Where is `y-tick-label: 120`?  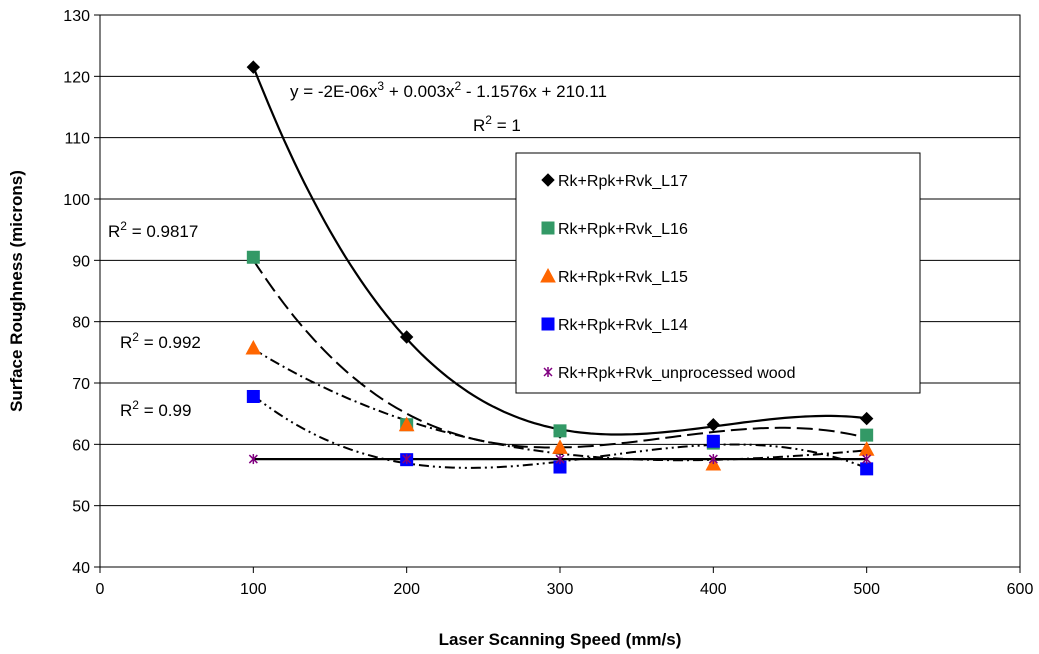 y-tick-label: 120 is located at coordinates (76, 77).